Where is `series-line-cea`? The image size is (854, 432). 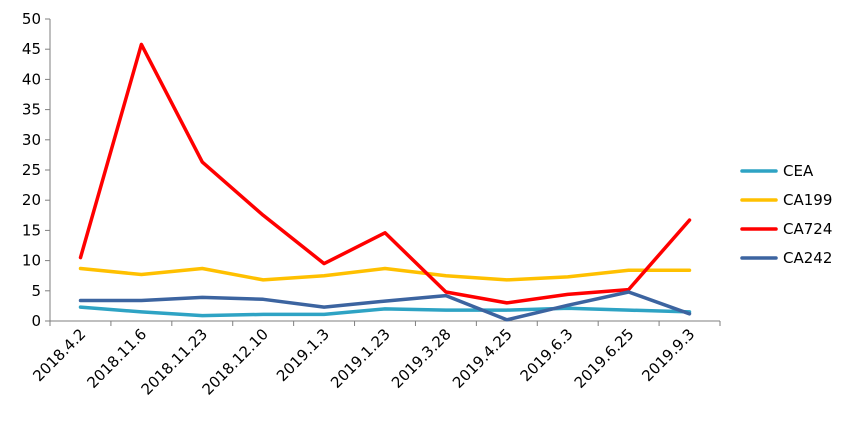 series-line-cea is located at coordinates (385, 311).